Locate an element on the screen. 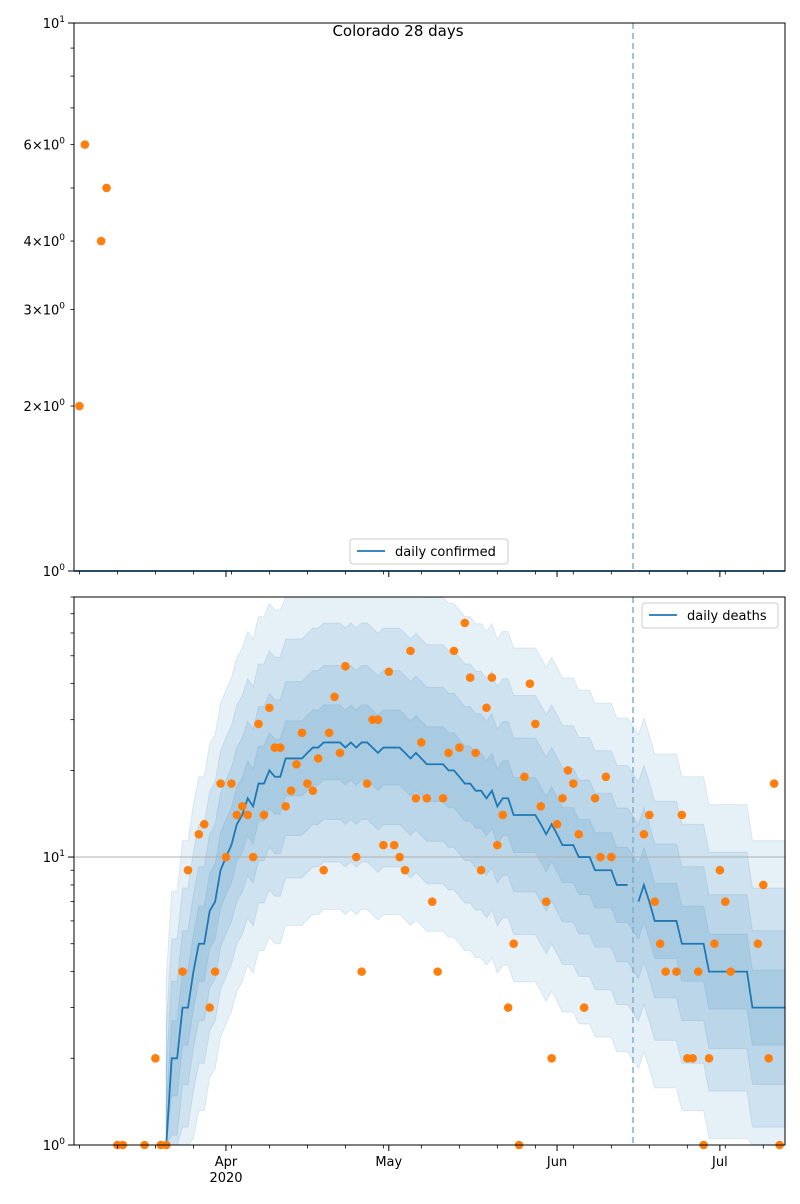  y-tick-label: 2×100 is located at coordinates (45, 406).